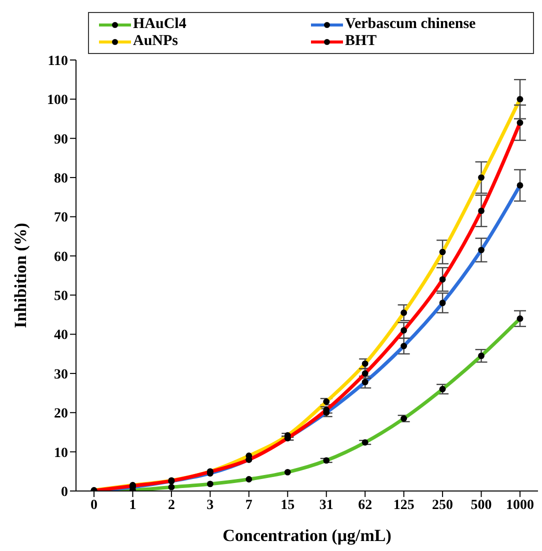  What do you see at coordinates (287, 505) in the screenshot?
I see `x-tick-label: 15` at bounding box center [287, 505].